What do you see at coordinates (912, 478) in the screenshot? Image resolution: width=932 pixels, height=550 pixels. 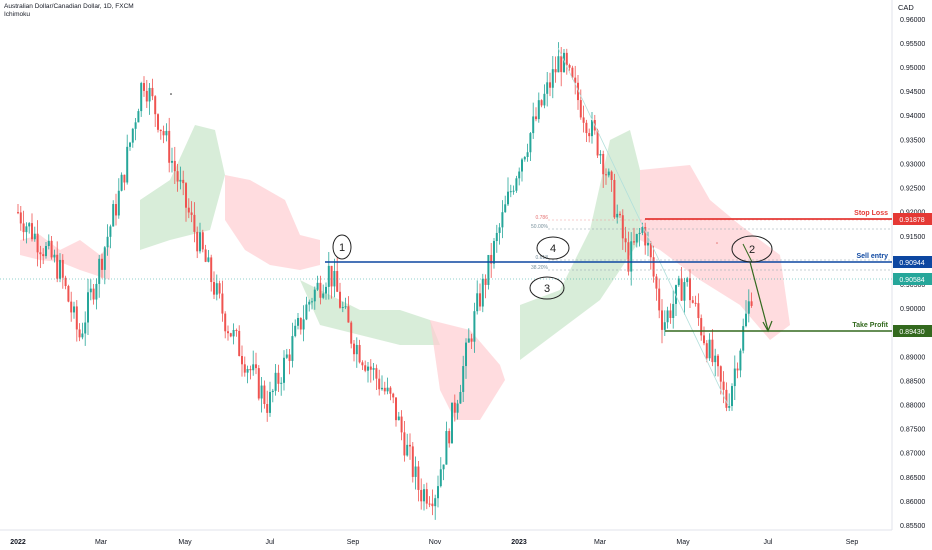 I see `price-axis-tick: 0.86500` at bounding box center [912, 478].